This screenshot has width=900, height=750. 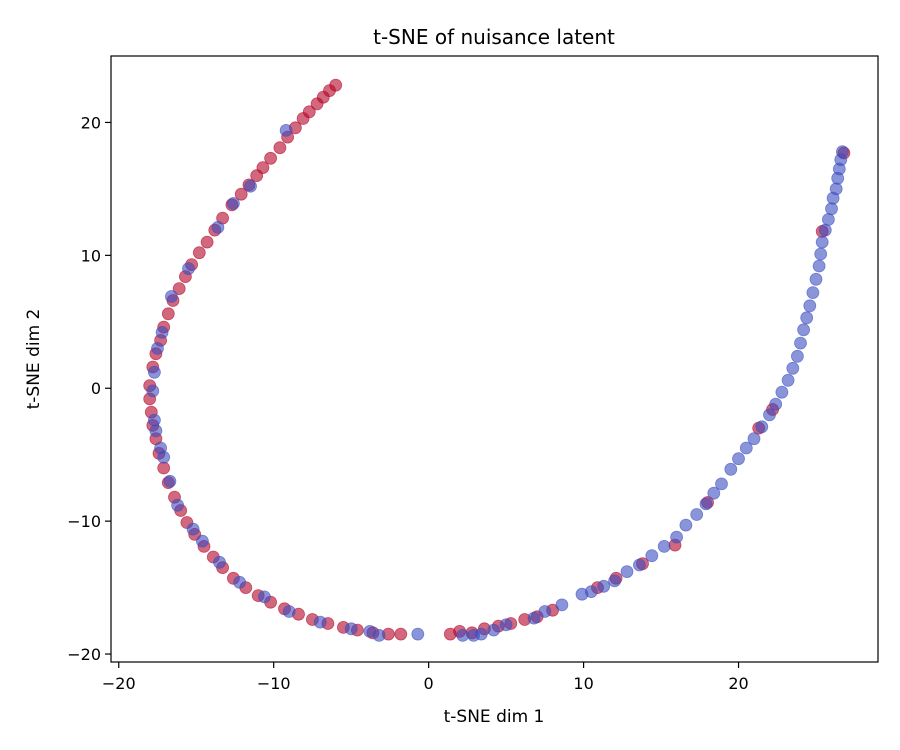 What do you see at coordinates (96, 388) in the screenshot?
I see `y-tick-label: 0` at bounding box center [96, 388].